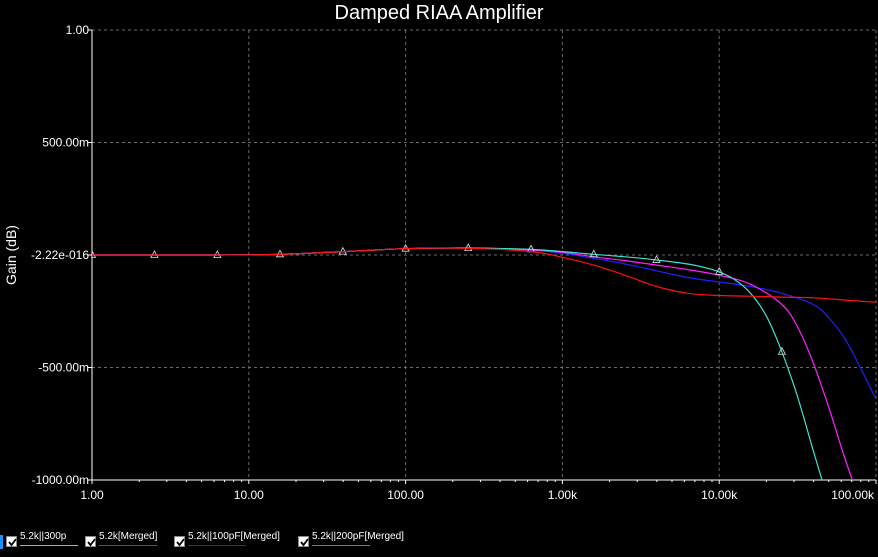 This screenshot has width=878, height=557. I want to click on y-tick-label: 1.00, so click(78, 30).